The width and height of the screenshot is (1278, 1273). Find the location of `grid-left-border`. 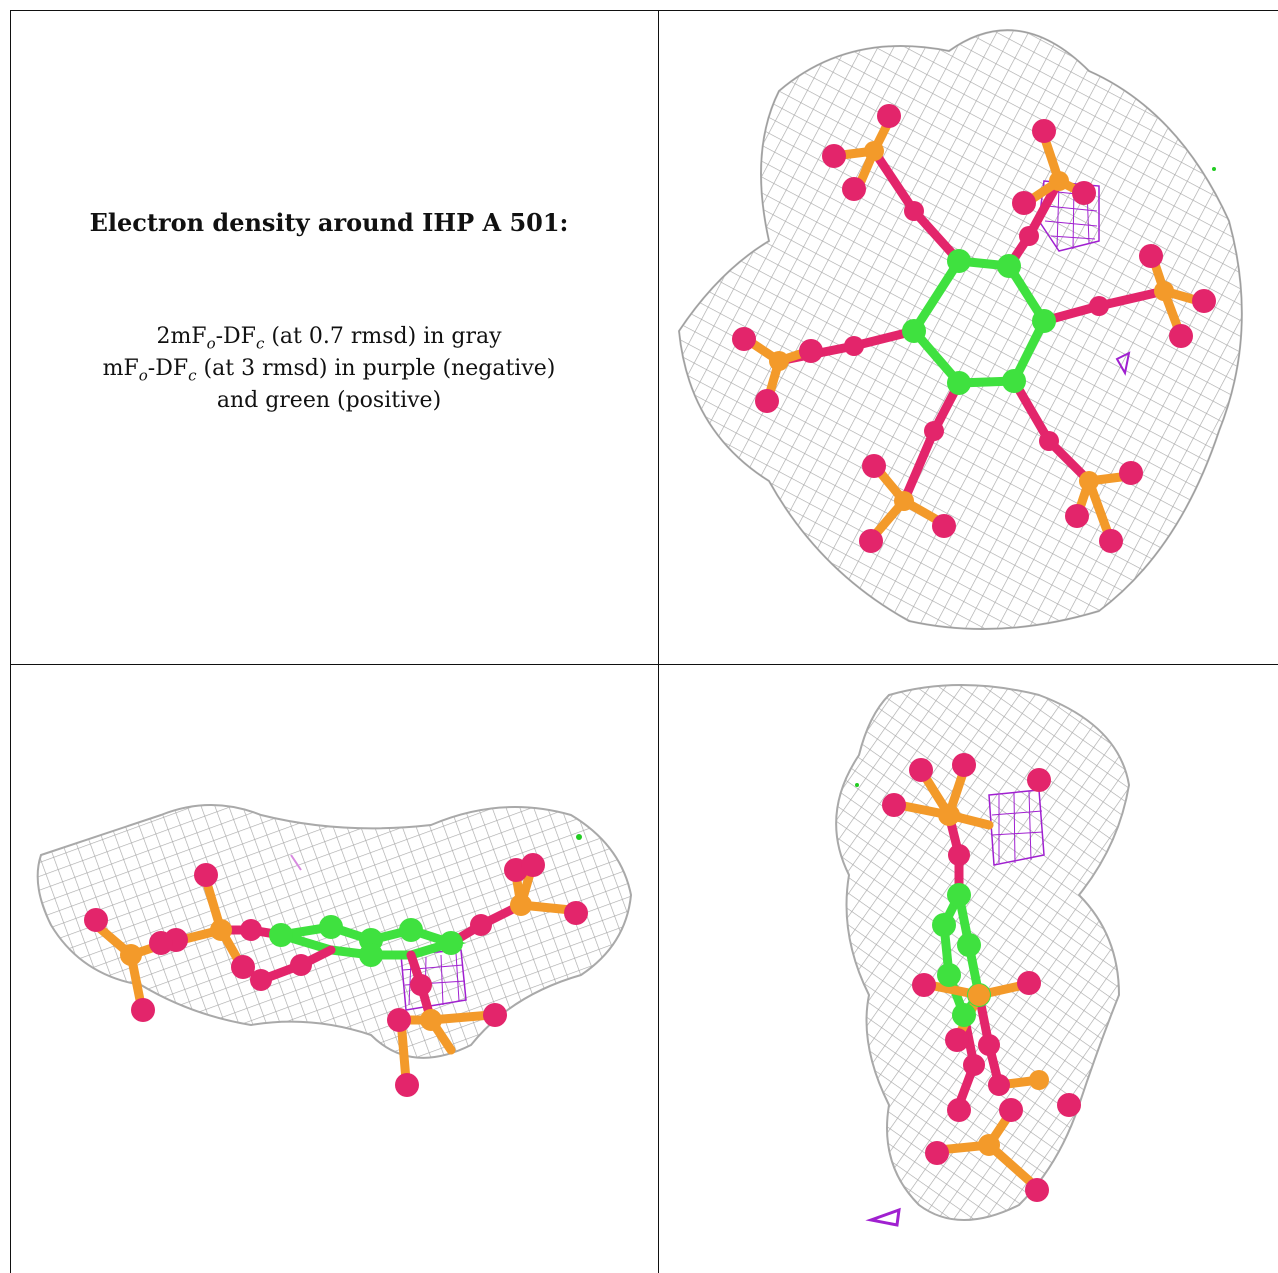

grid-left-border is located at coordinates (10, 641).